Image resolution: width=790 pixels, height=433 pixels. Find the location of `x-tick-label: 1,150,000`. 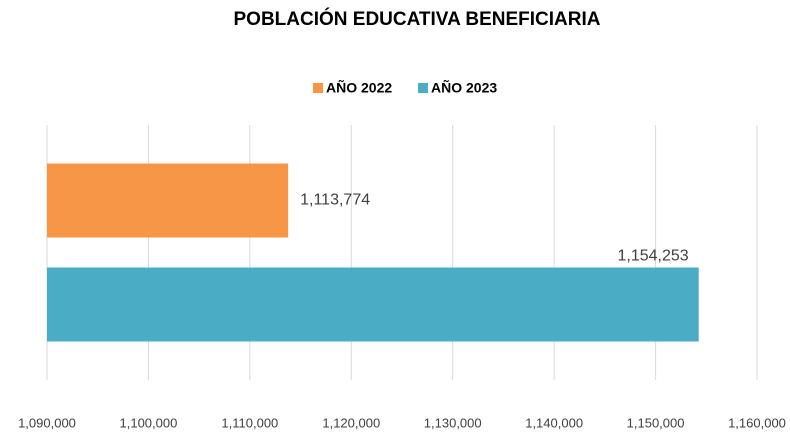

x-tick-label: 1,150,000 is located at coordinates (656, 422).